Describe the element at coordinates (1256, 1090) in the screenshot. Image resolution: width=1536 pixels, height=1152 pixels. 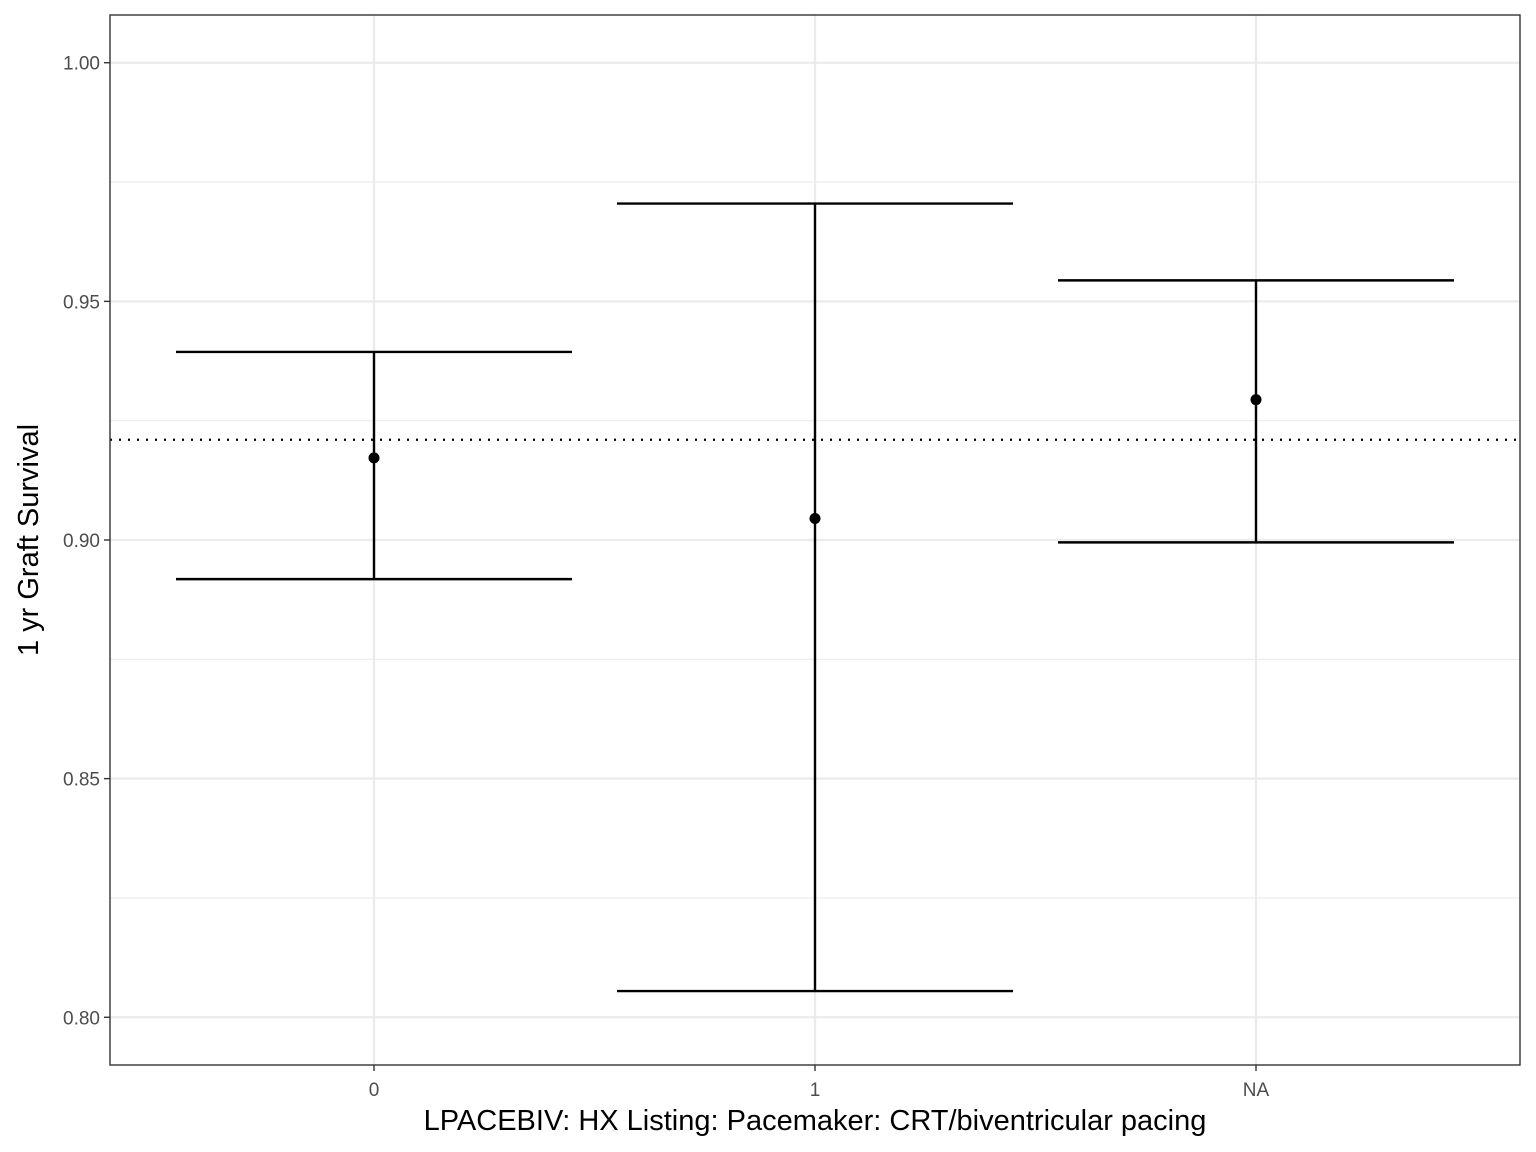
I see `x-tick-label: NA` at that location.